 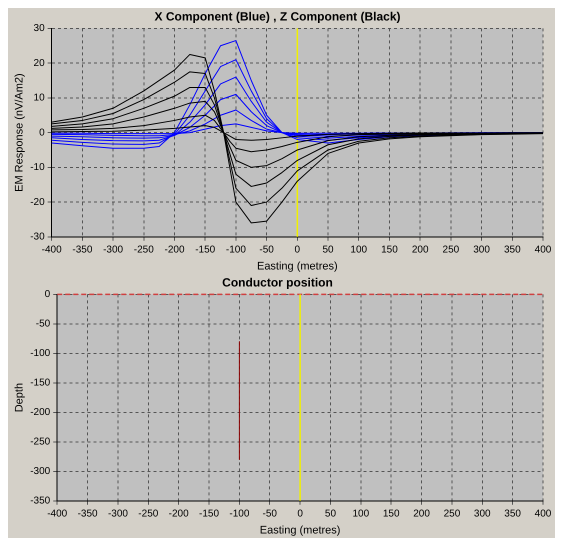 I want to click on y-tick-label: -300, so click(x=40, y=472).